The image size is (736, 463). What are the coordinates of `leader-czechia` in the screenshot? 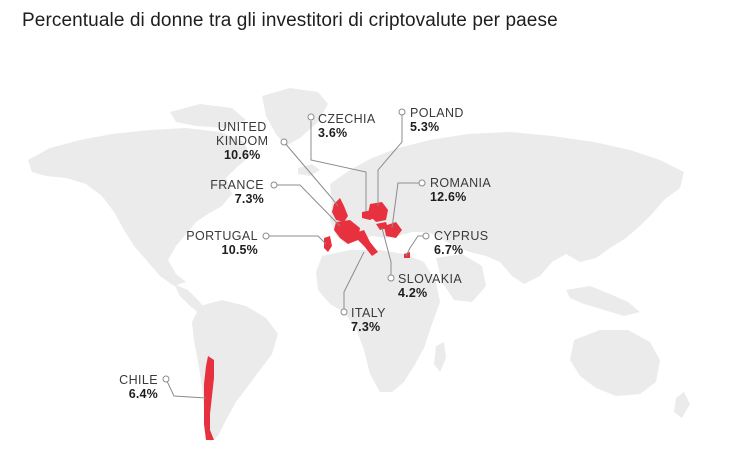 It's located at (338, 166).